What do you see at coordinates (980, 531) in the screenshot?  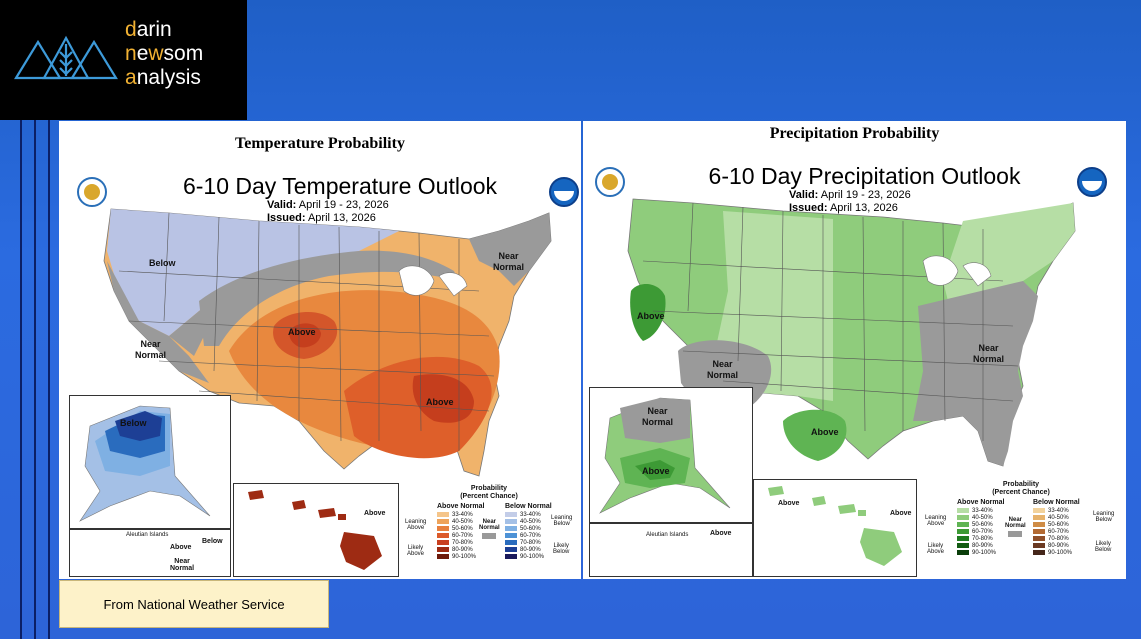 I see `legend-row: 60-70%` at bounding box center [980, 531].